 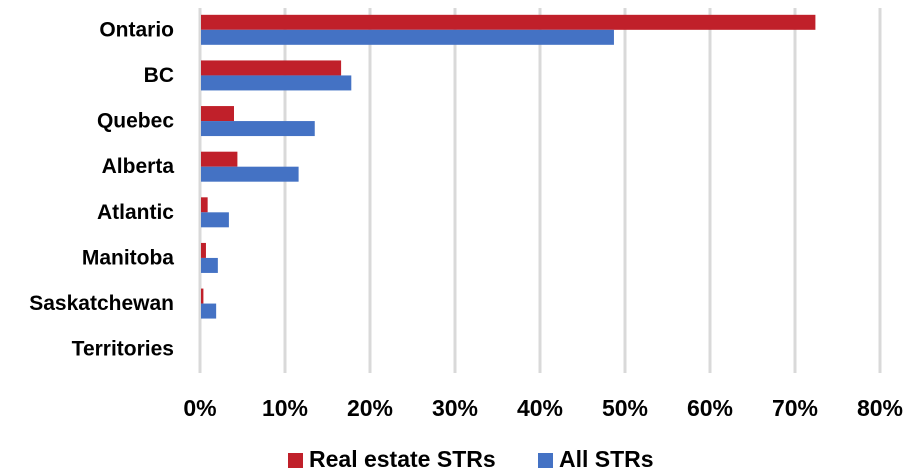 What do you see at coordinates (606, 459) in the screenshot?
I see `legend-label: All STRs` at bounding box center [606, 459].